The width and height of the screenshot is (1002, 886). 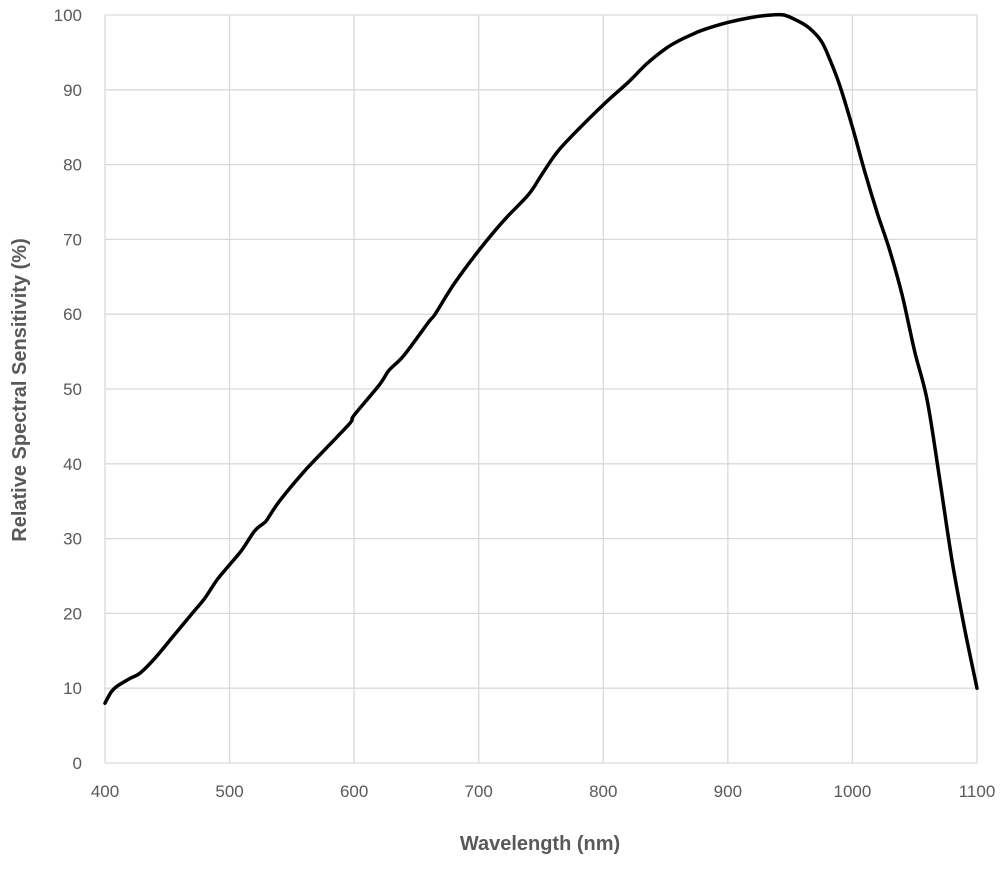 What do you see at coordinates (72, 464) in the screenshot?
I see `y-tick-label: 40` at bounding box center [72, 464].